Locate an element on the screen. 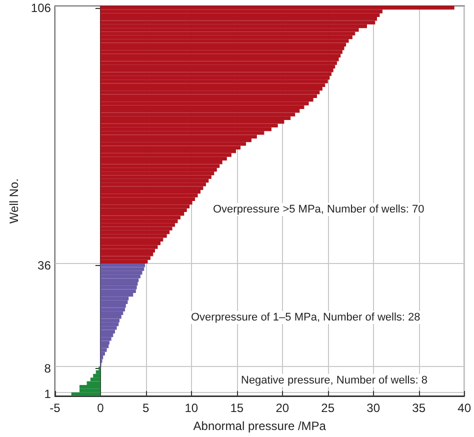 The width and height of the screenshot is (474, 437). y-tick-label: 8 is located at coordinates (48, 368).